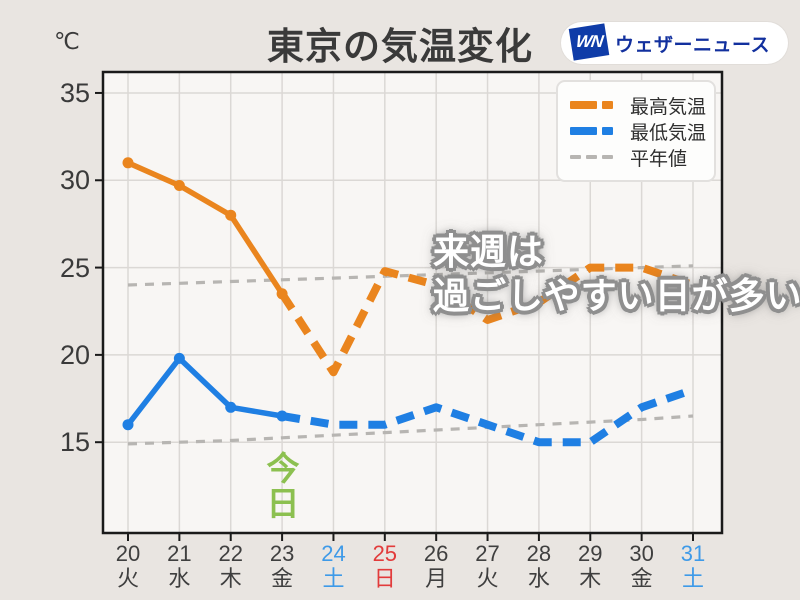  I want to click on date-number: 28, so click(539, 553).